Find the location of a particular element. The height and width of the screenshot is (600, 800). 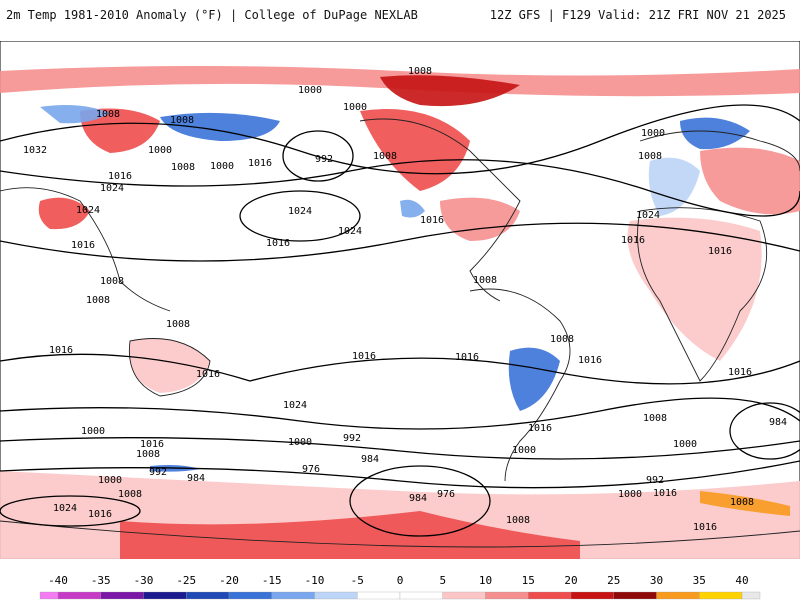

legend-colorbar: -40 -35 -30 -25 -20 -15 -10 -5 0 5 10 15 20 25 30 35 40 is located at coordinates (400, 587).